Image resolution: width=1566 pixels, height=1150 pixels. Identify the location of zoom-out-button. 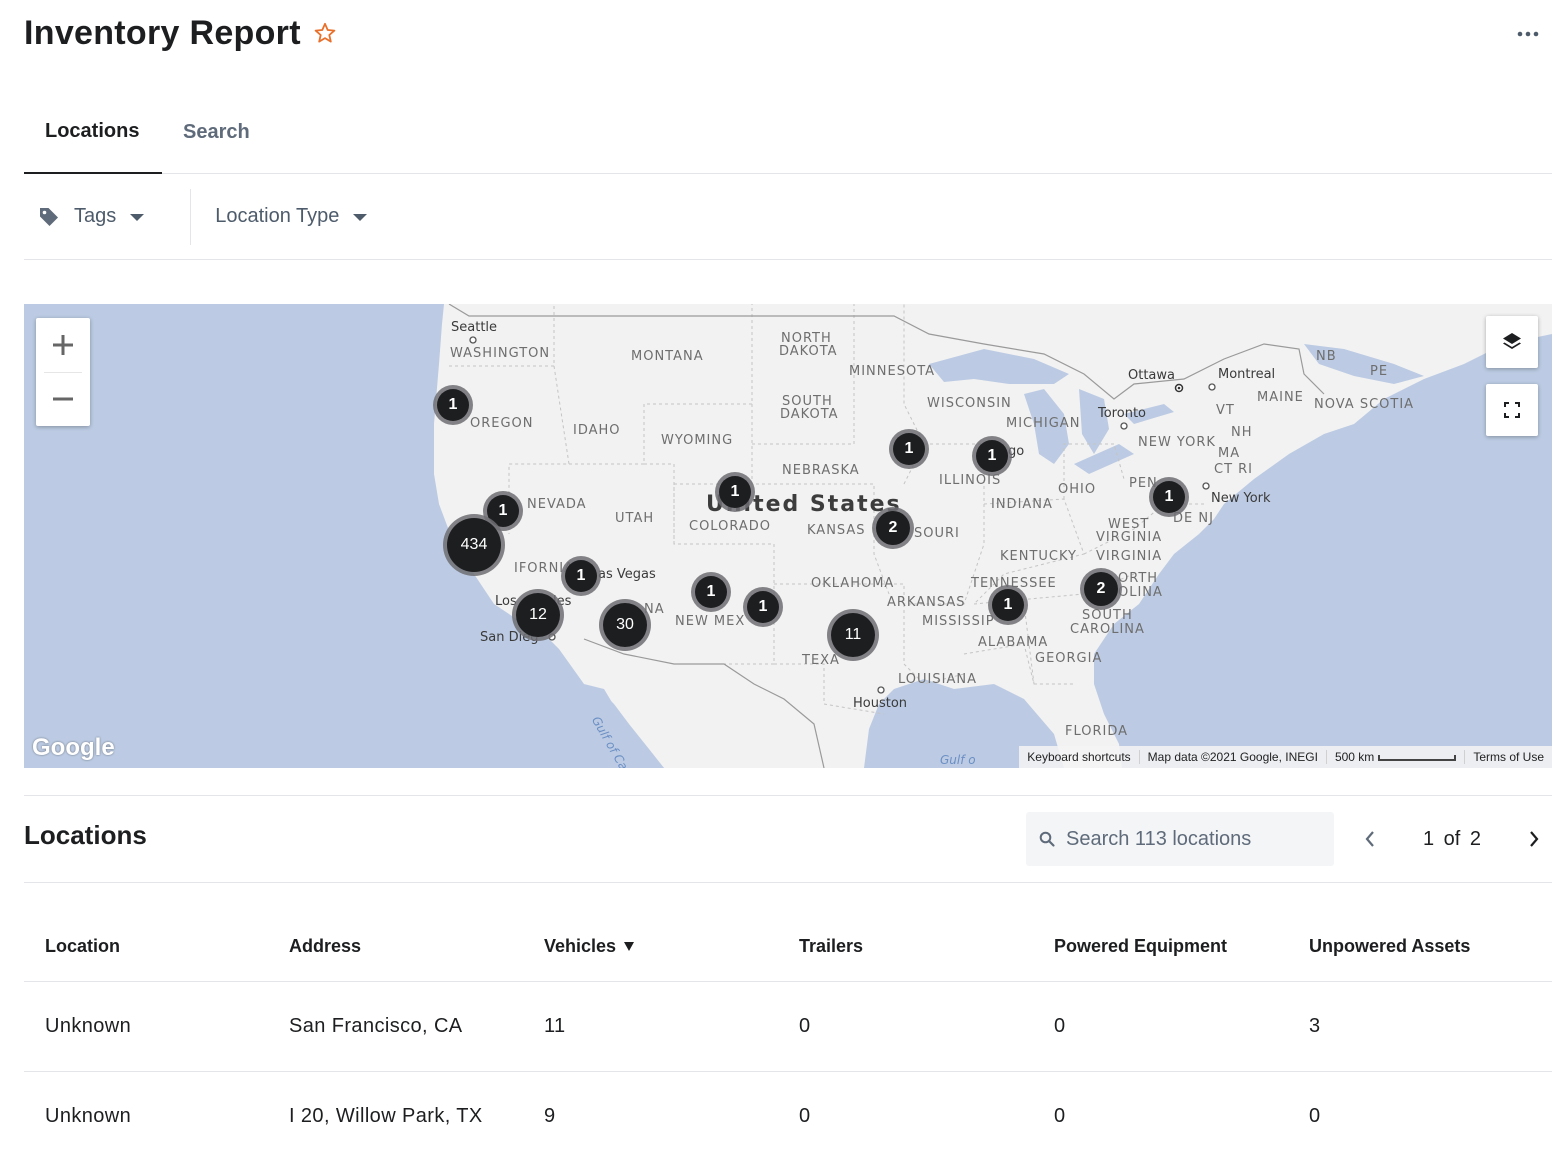
(63, 399).